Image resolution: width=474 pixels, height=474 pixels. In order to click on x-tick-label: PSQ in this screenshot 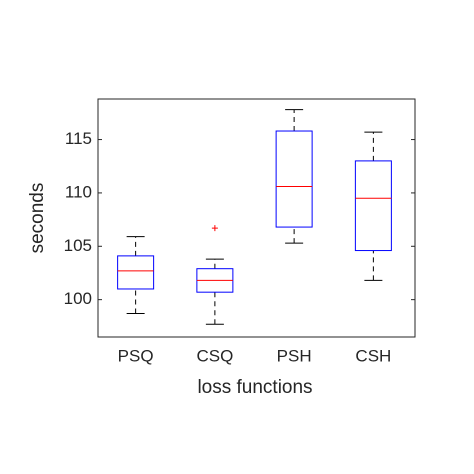, I will do `click(136, 355)`.